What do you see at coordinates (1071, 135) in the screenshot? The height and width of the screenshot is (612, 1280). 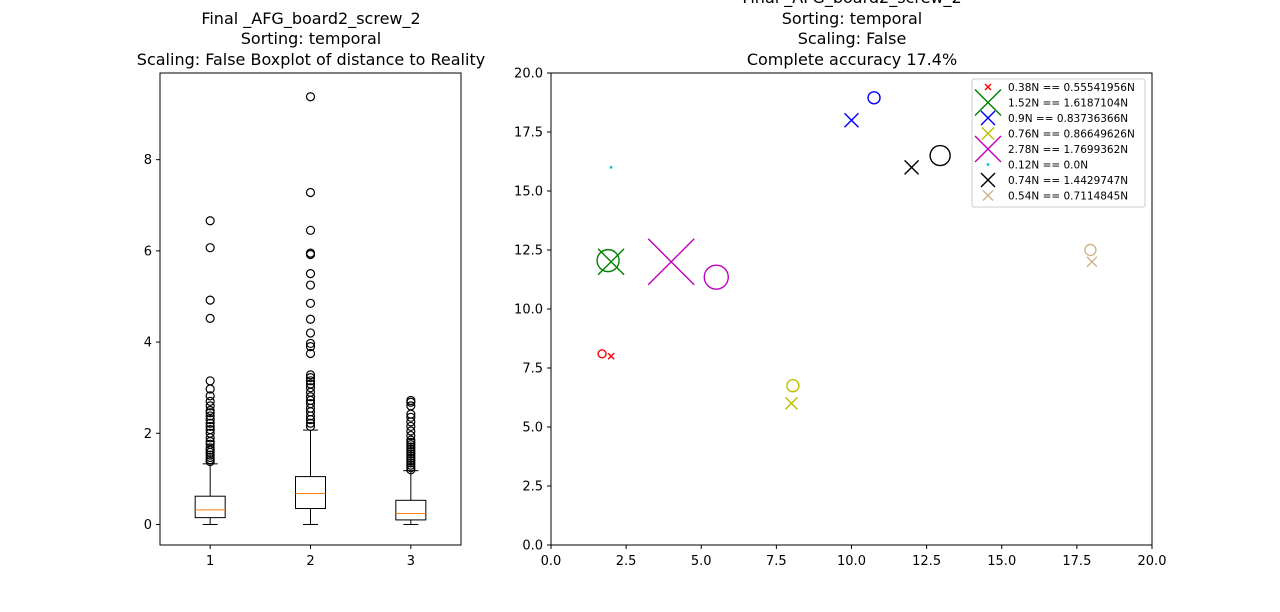 I see `legend-label: 0.76N == 0.86649626N` at bounding box center [1071, 135].